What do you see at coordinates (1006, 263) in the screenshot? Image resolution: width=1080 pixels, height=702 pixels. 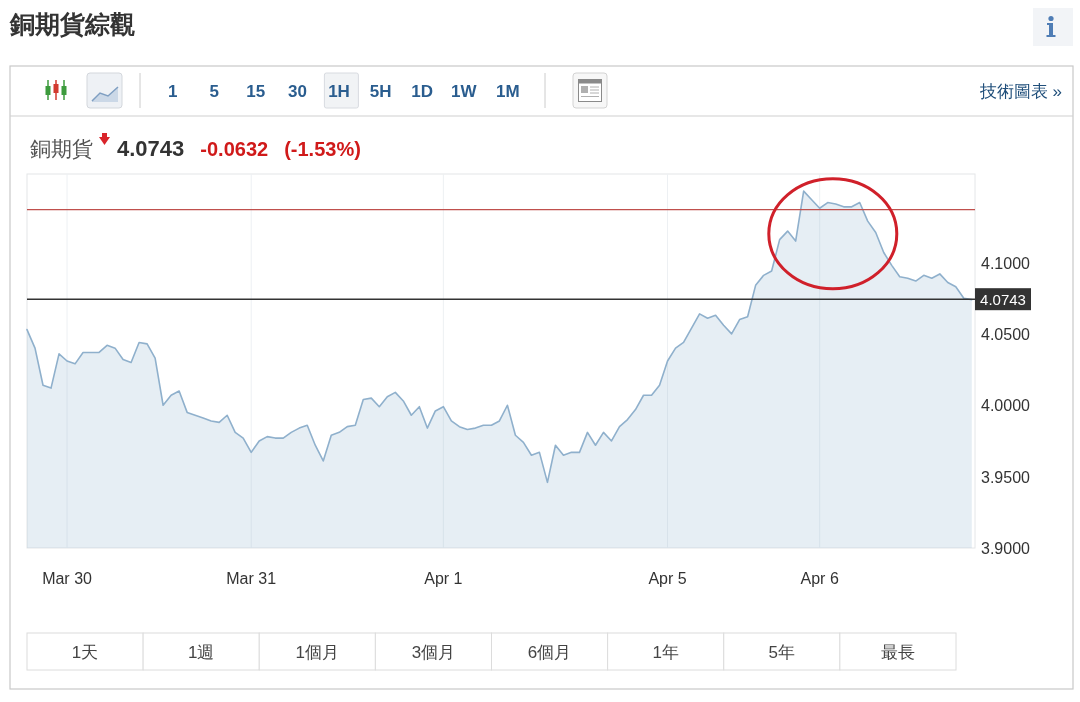 I see `y-tick-label: 4.1000` at bounding box center [1006, 263].